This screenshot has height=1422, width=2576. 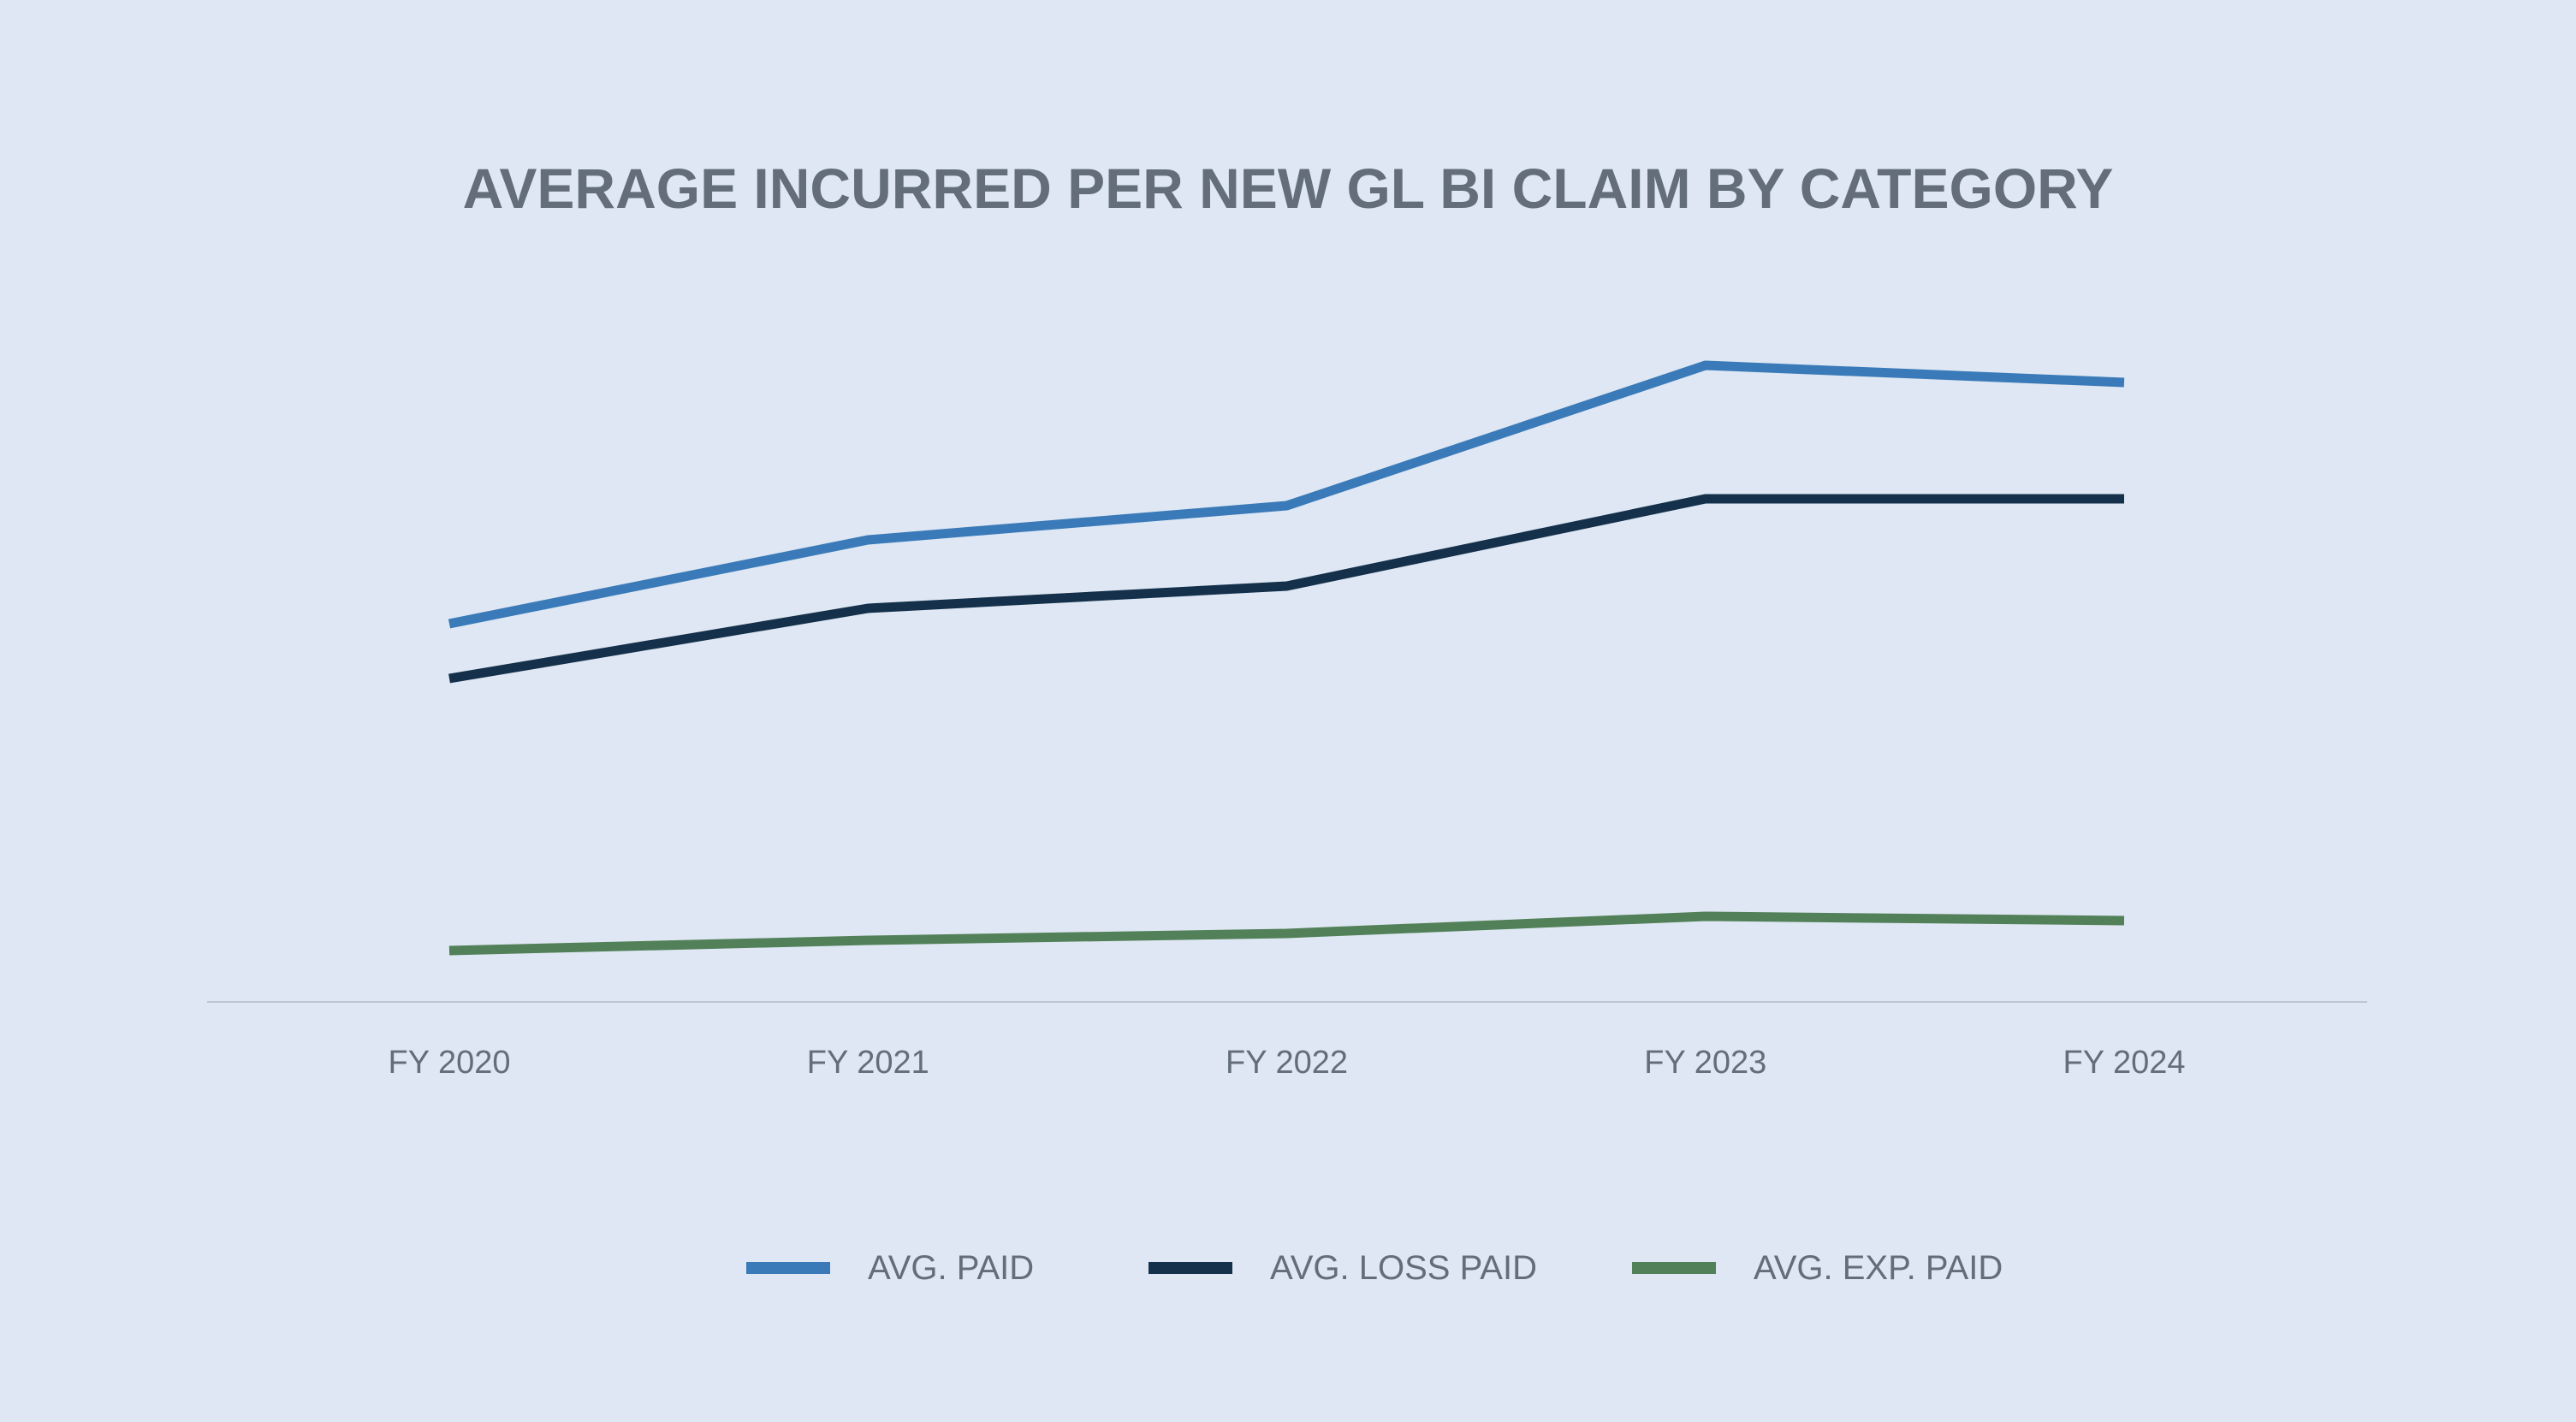 What do you see at coordinates (450, 1063) in the screenshot?
I see `x-tick-label: FY 2020` at bounding box center [450, 1063].